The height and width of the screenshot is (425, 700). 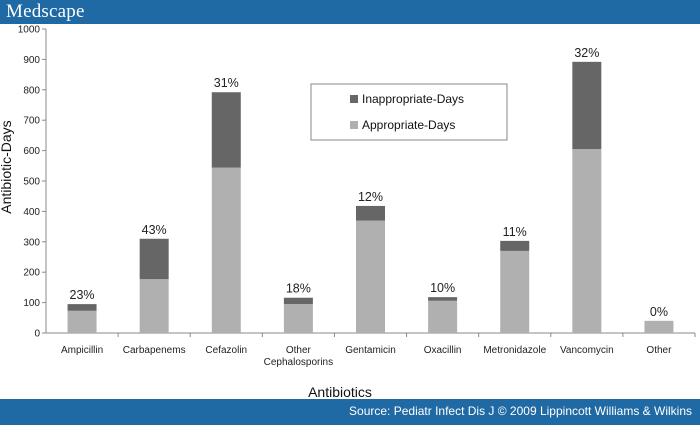 I want to click on y-axis-label: Antibiotic-Days, so click(x=7, y=166).